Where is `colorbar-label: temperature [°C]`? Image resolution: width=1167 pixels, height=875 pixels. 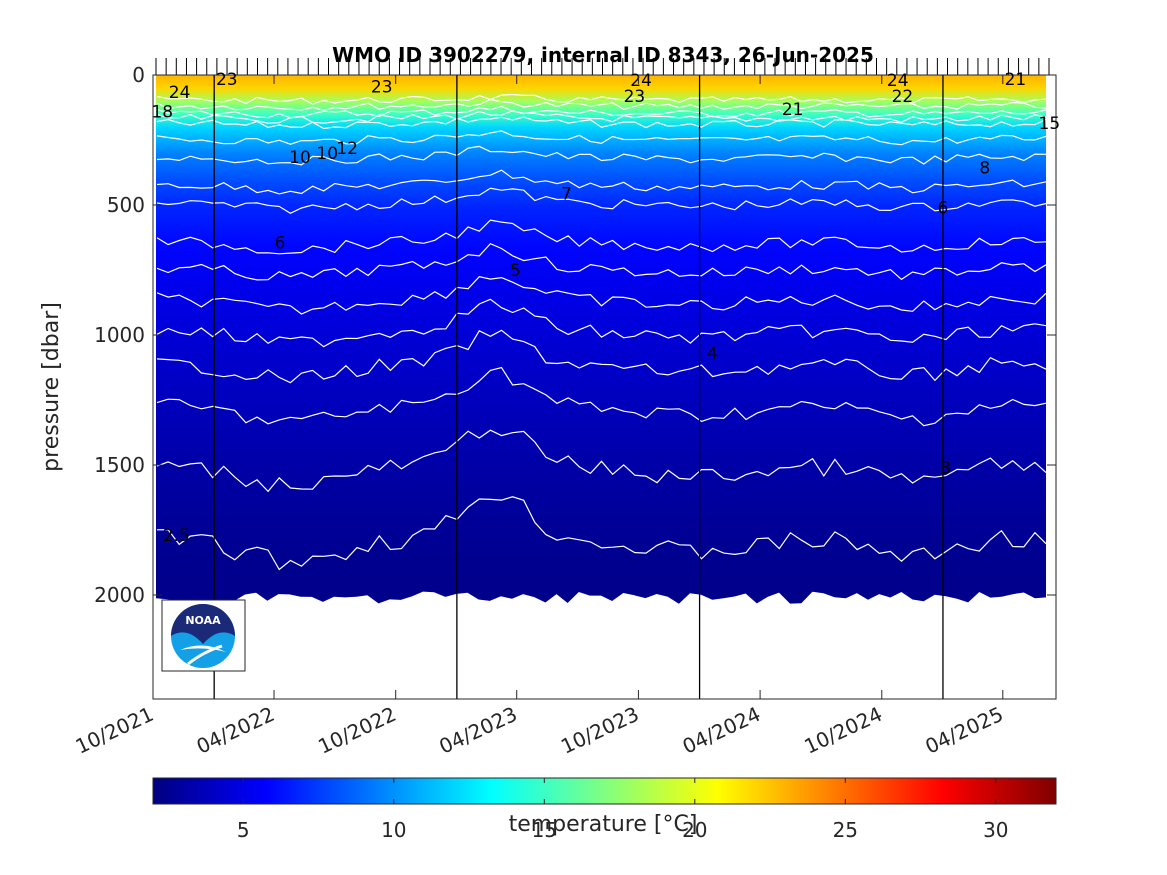 colorbar-label: temperature [°C] is located at coordinates (603, 824).